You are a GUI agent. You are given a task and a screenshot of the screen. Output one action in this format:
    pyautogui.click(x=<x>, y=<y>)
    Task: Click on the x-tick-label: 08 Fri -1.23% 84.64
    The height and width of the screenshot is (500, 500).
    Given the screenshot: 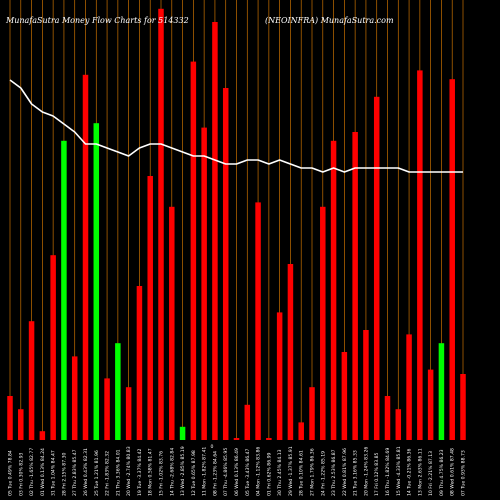 What is the action you would take?
    pyautogui.click(x=215, y=473)
    